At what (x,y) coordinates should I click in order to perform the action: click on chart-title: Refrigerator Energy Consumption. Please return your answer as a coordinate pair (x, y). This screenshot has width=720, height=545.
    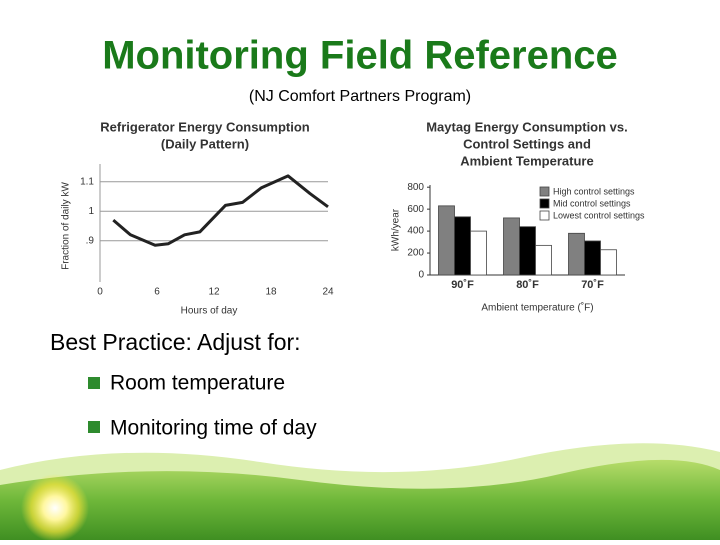
    Looking at the image, I should click on (205, 126).